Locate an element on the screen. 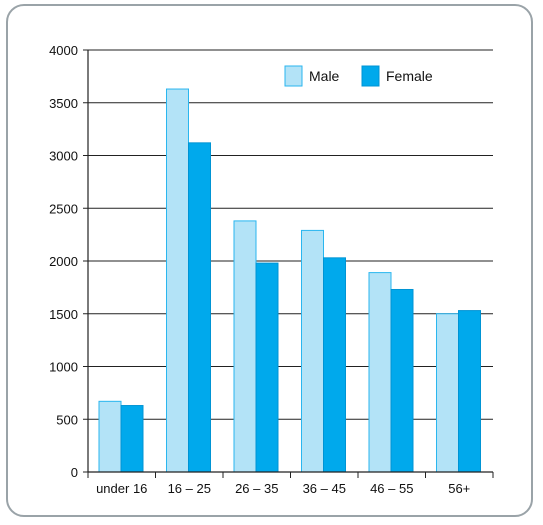  x-tick-label: 36 – 45 is located at coordinates (324, 488).